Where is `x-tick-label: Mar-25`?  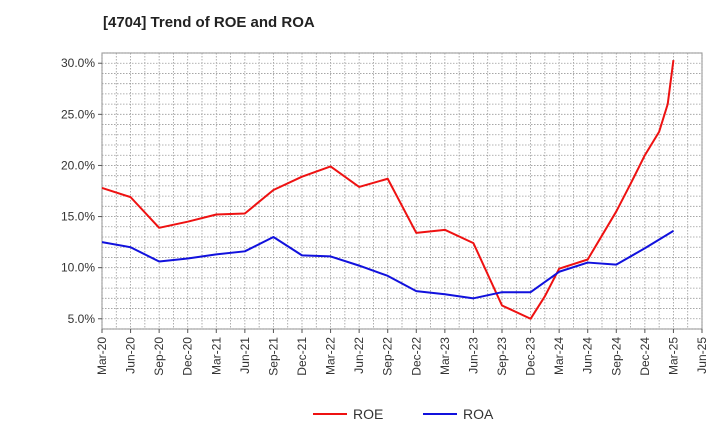
x-tick-label: Mar-25 is located at coordinates (673, 356).